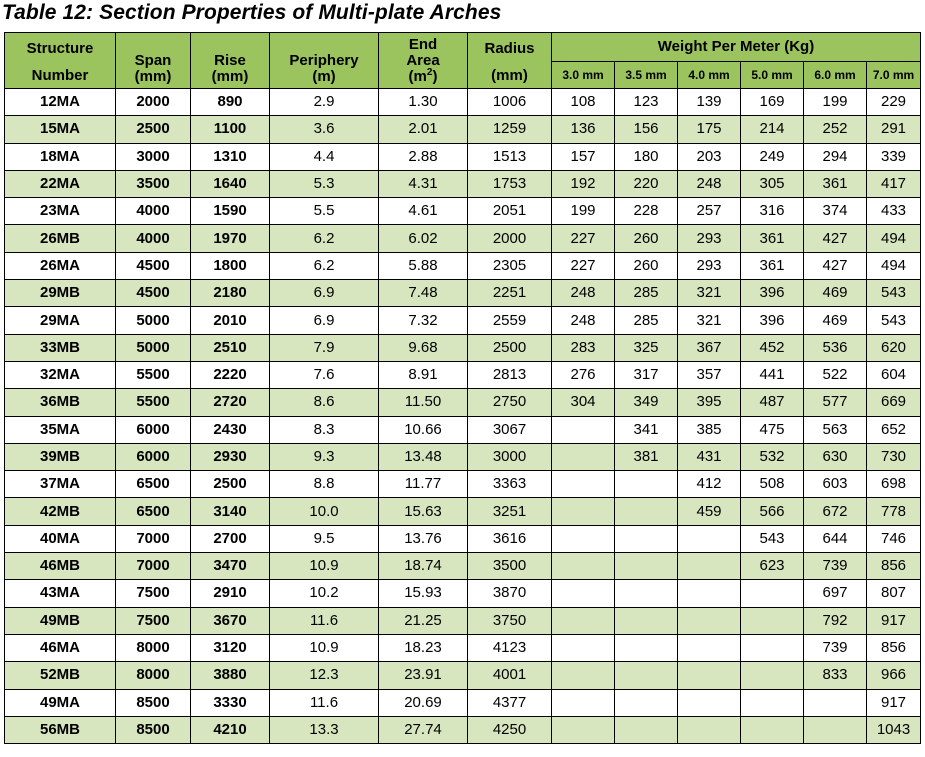 Image resolution: width=925 pixels, height=757 pixels. Describe the element at coordinates (60, 156) in the screenshot. I see `structure-number-cell: 18MA` at that location.